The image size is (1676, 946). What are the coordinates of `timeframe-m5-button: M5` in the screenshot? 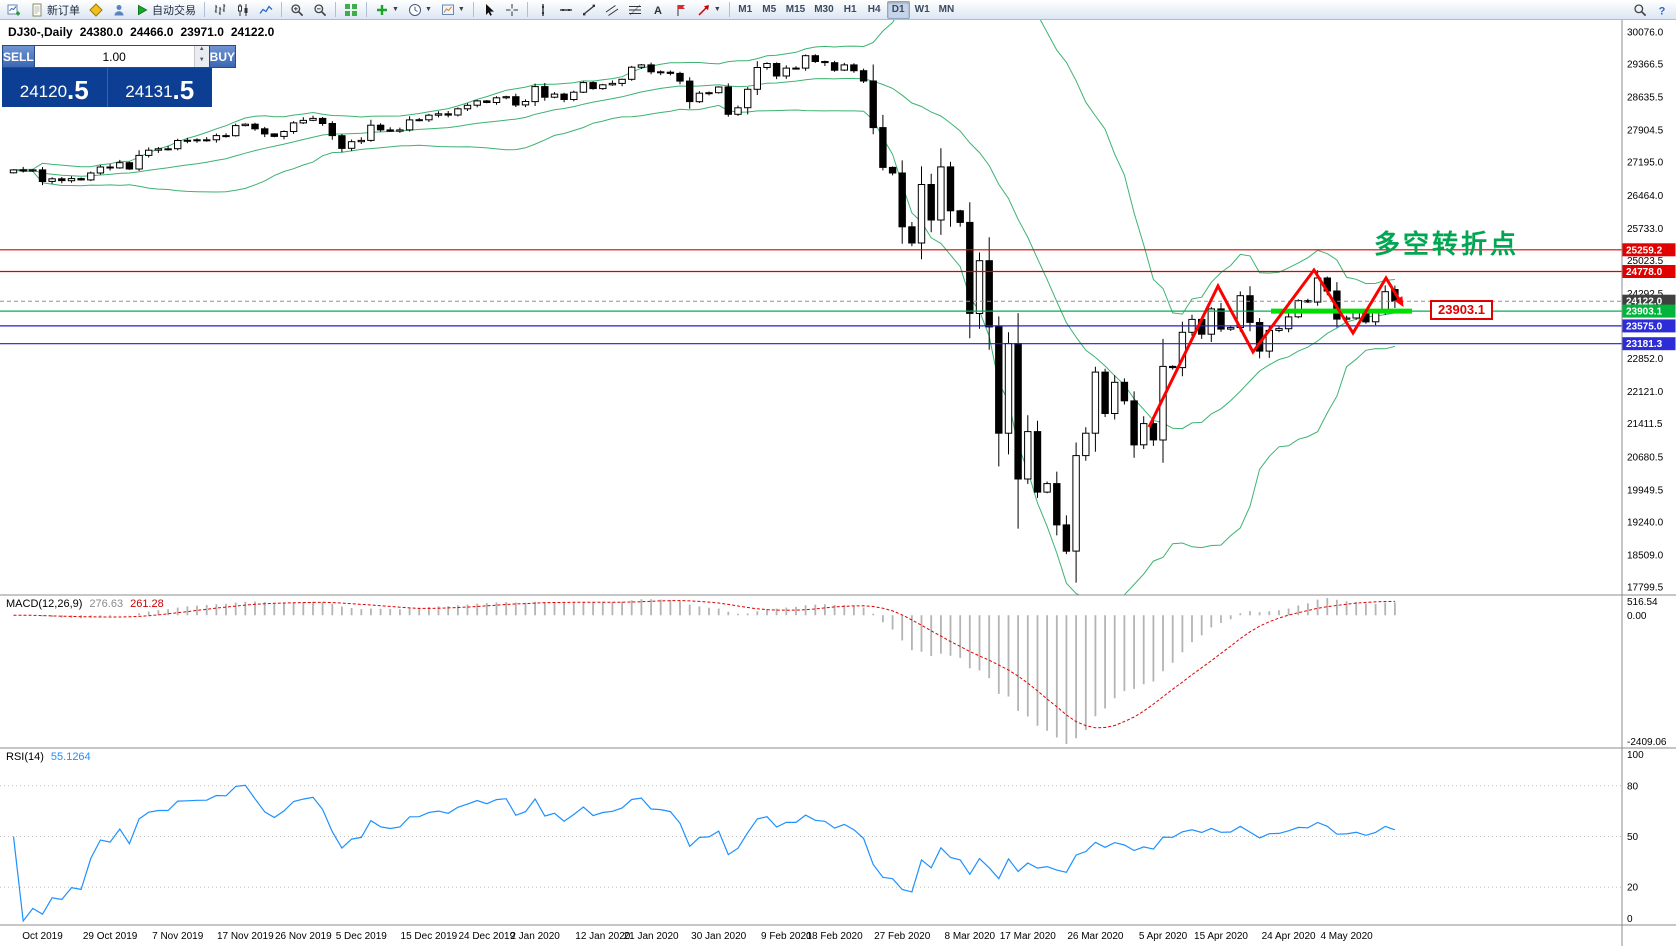 It's located at (769, 9).